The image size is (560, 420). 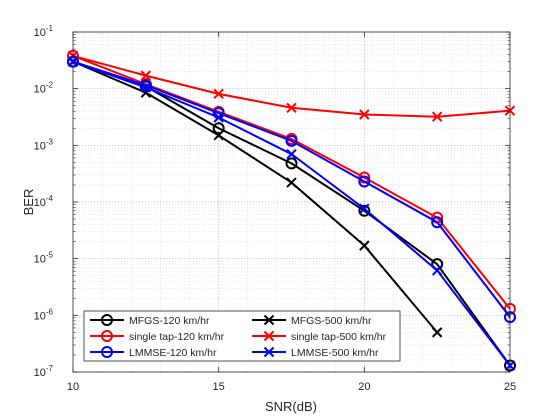 What do you see at coordinates (335, 353) in the screenshot?
I see `legend-label: LMMSE-500 km/hr` at bounding box center [335, 353].